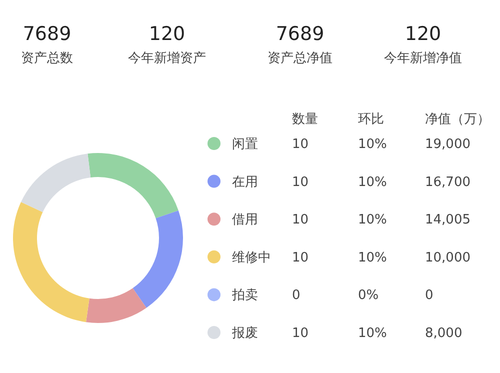  What do you see at coordinates (305, 119) in the screenshot?
I see `category-label: 数量` at bounding box center [305, 119].